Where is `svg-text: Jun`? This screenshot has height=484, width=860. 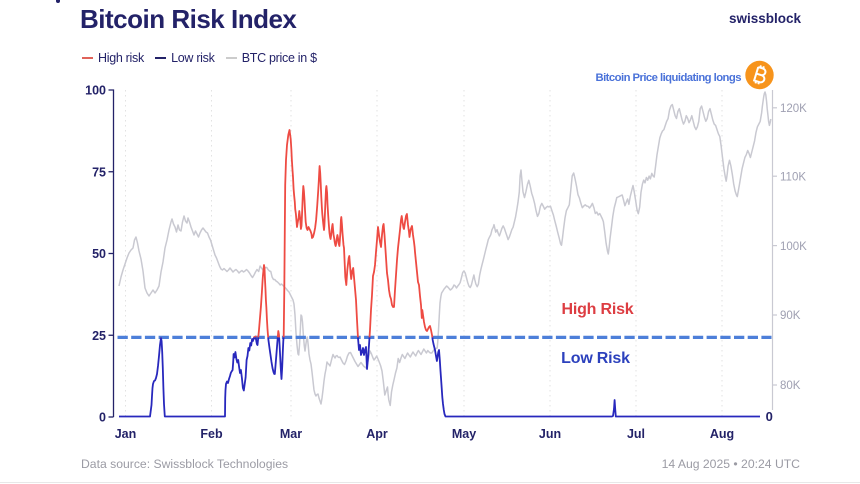
svg-text: Jun is located at coordinates (550, 434).